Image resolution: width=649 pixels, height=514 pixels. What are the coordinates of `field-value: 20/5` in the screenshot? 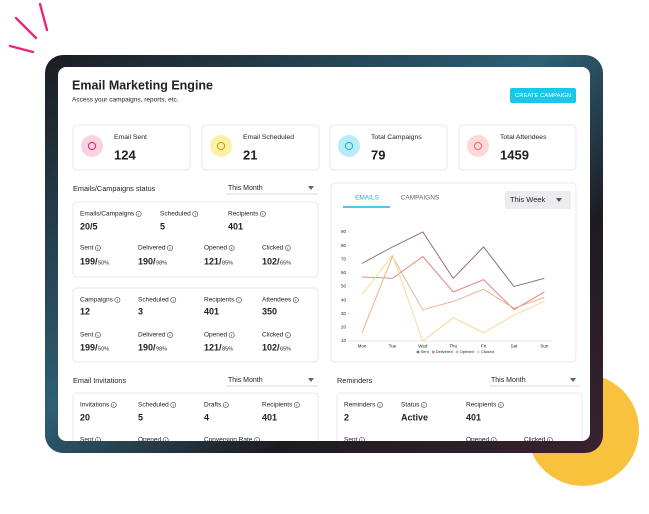 It's located at (89, 226).